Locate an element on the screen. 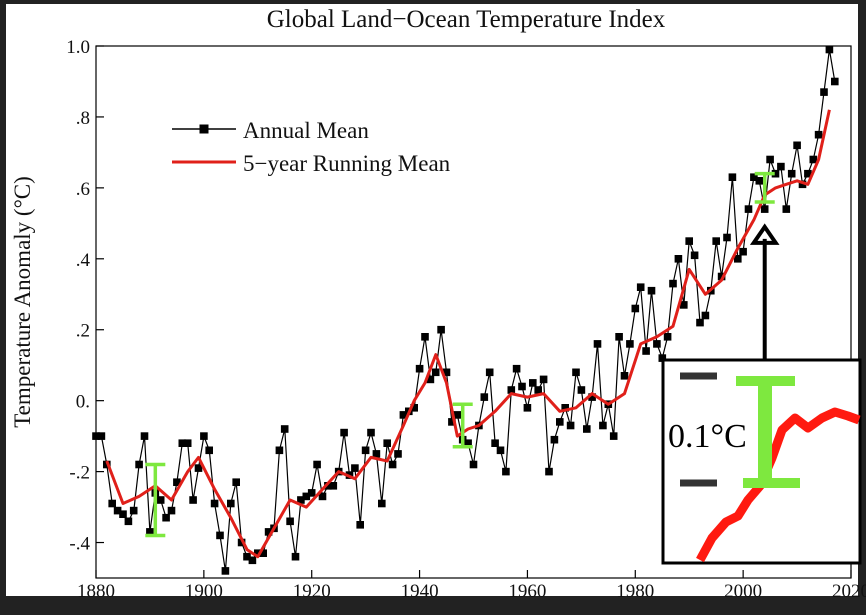 This screenshot has width=866, height=615. inset-running-line is located at coordinates (778, 485).